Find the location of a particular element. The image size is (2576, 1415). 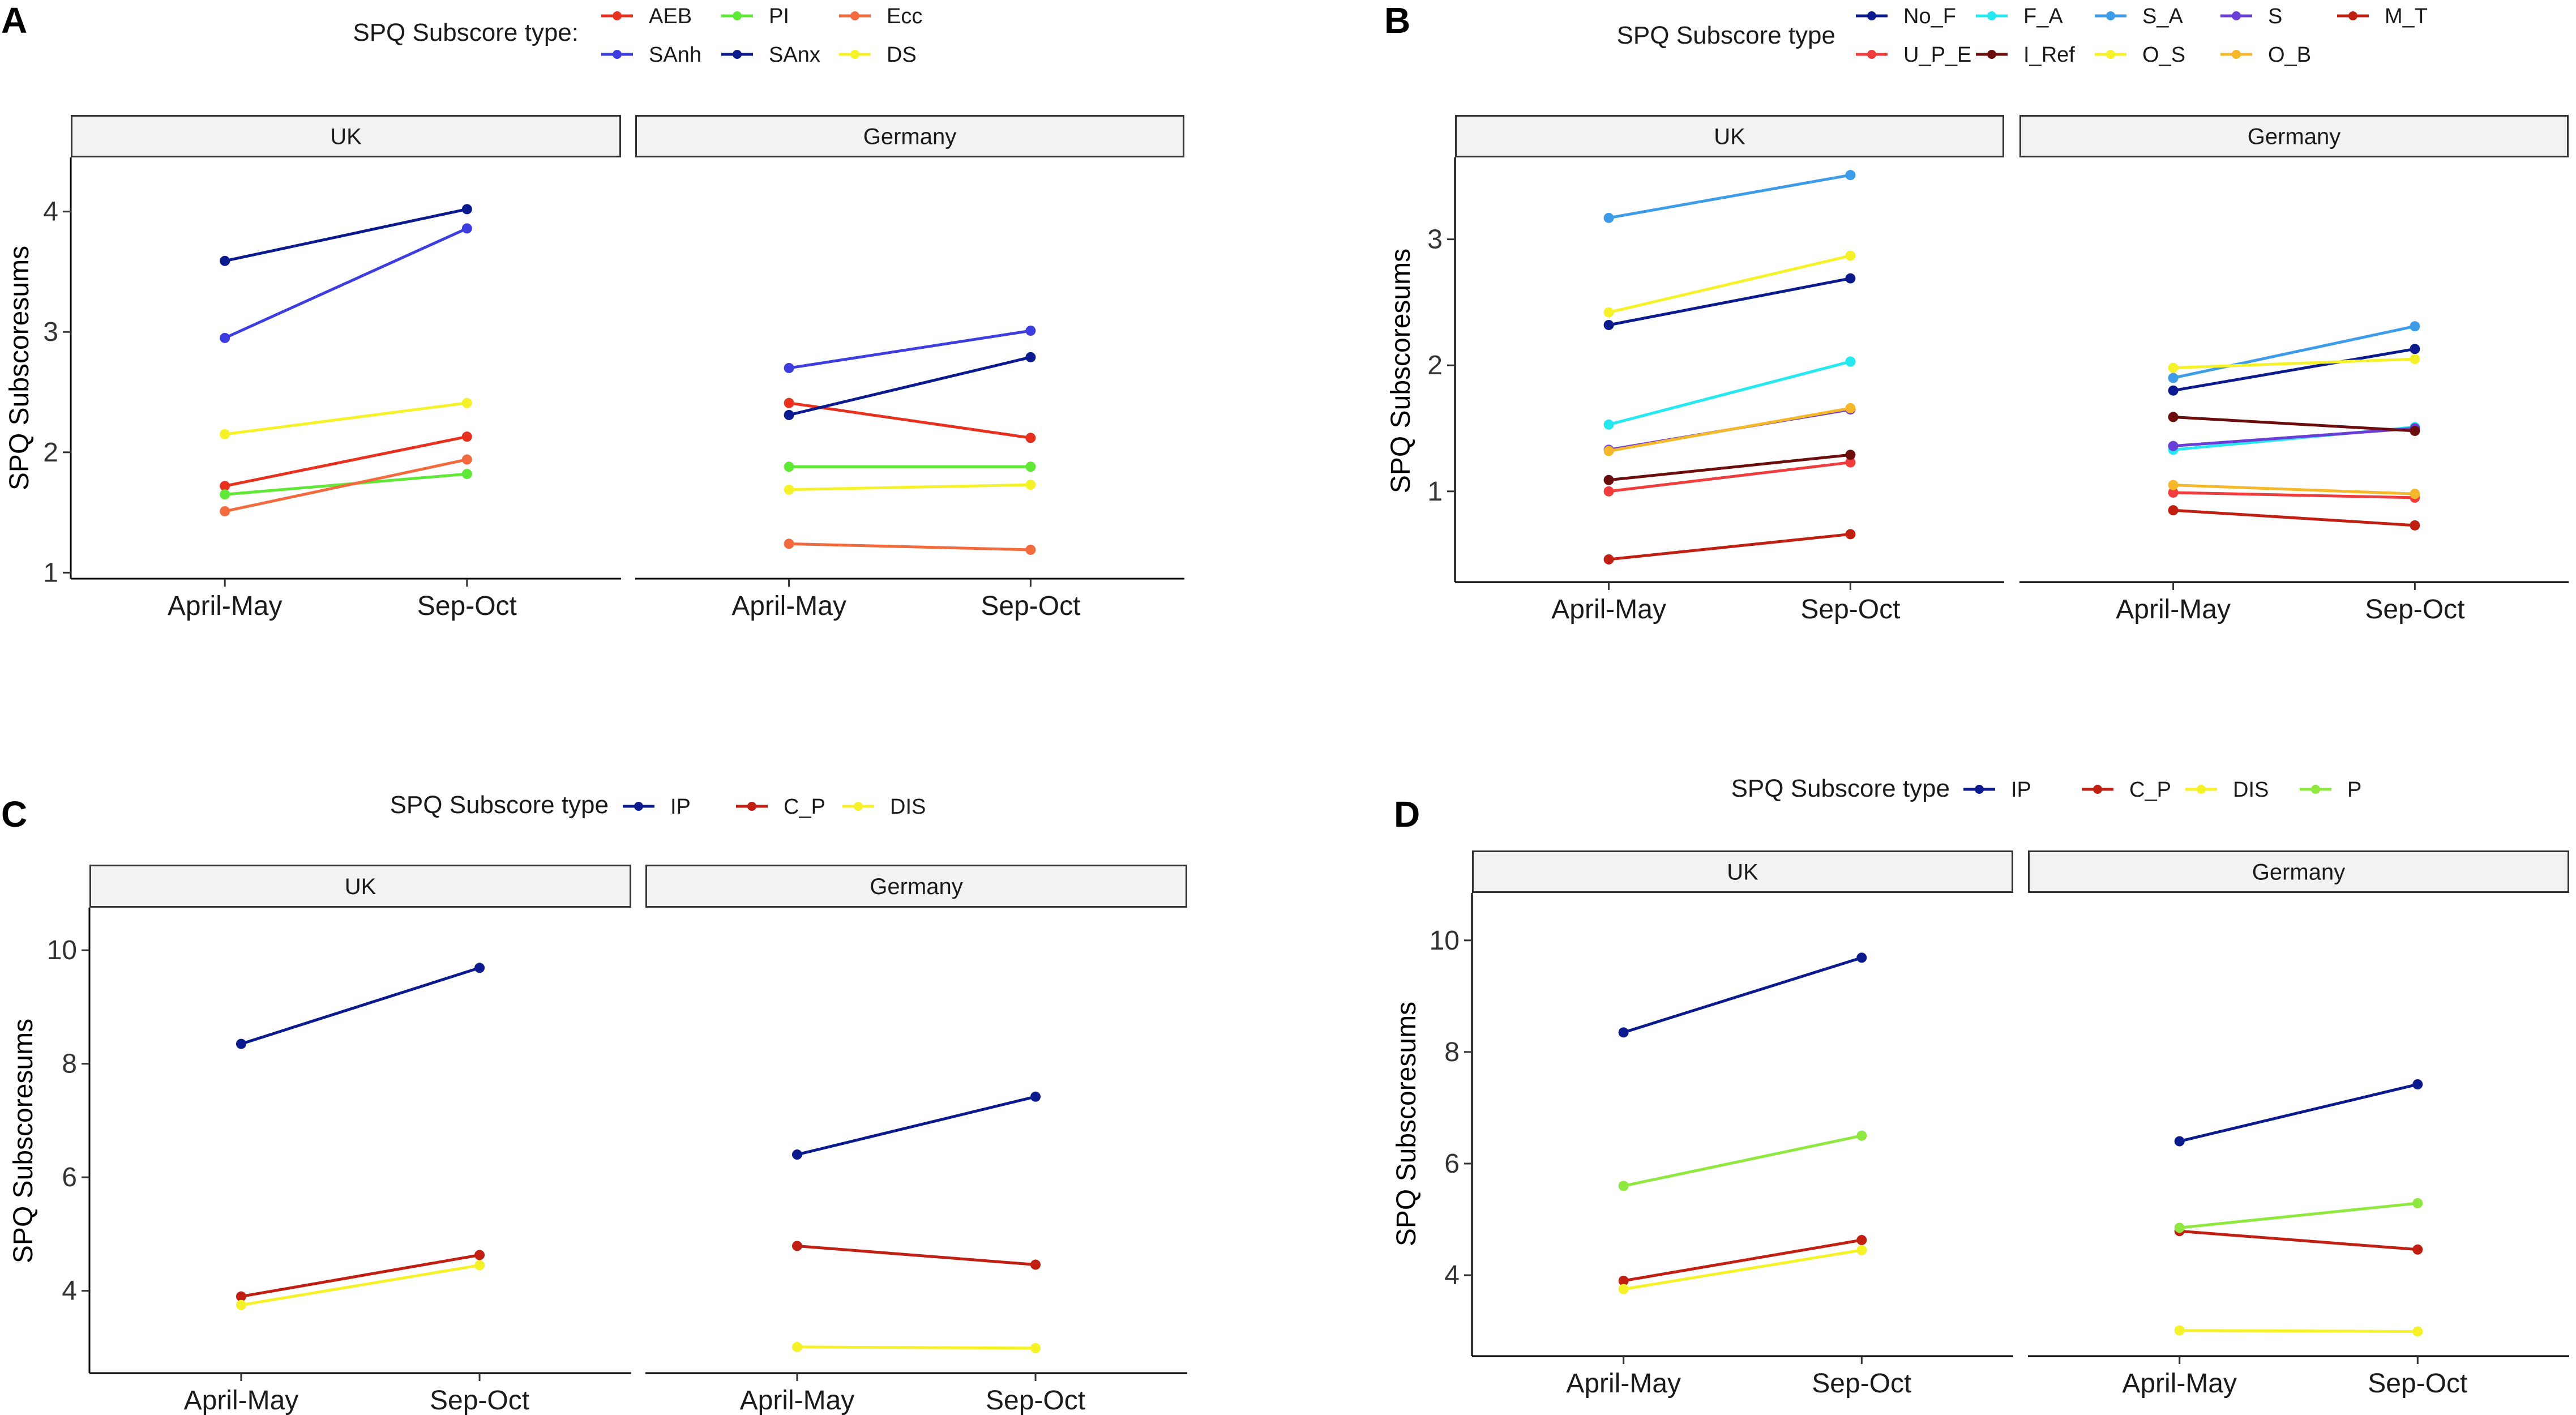

legend-label: DS is located at coordinates (902, 55).